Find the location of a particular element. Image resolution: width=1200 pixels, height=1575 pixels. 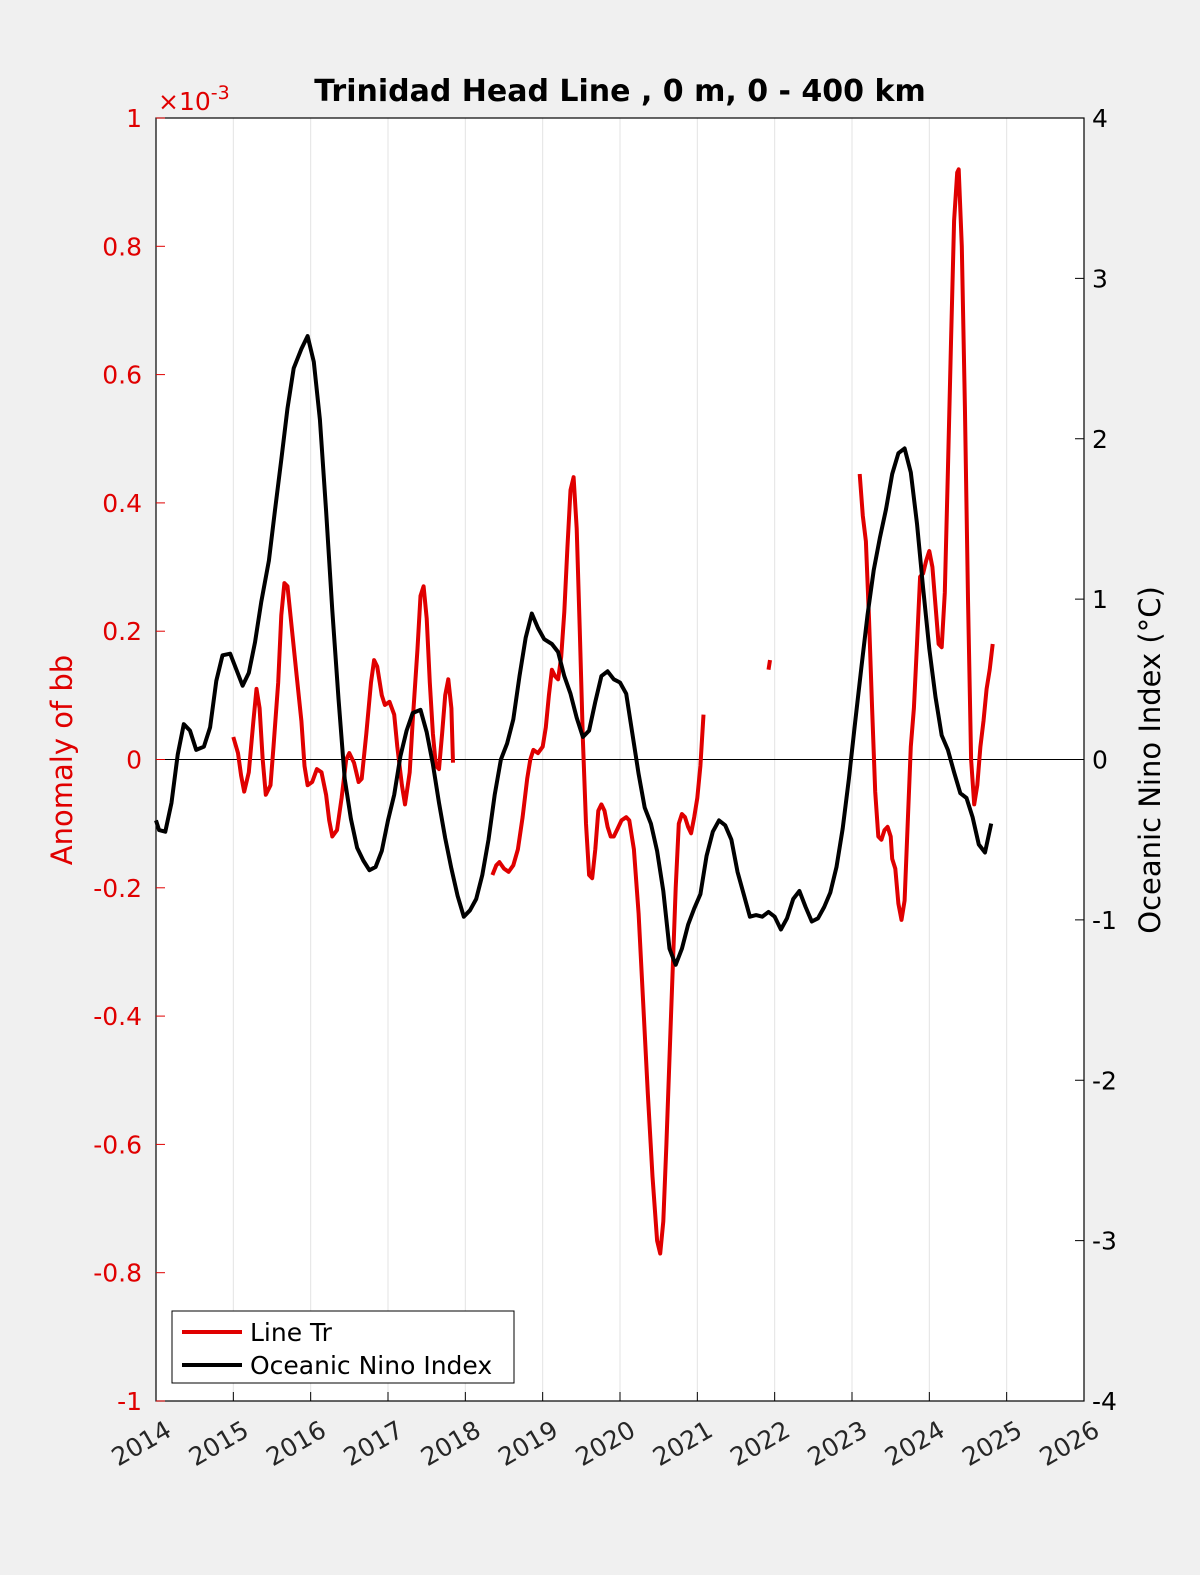

right-y-tick-label-4: 4 is located at coordinates (1100, 118).